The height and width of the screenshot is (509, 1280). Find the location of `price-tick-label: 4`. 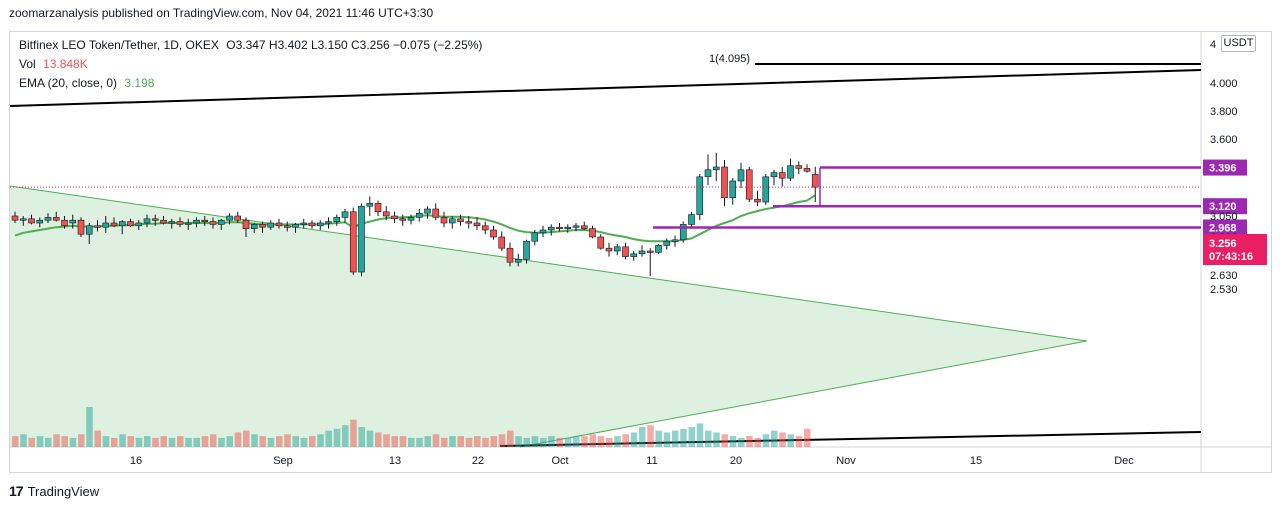

price-tick-label: 4 is located at coordinates (1213, 45).